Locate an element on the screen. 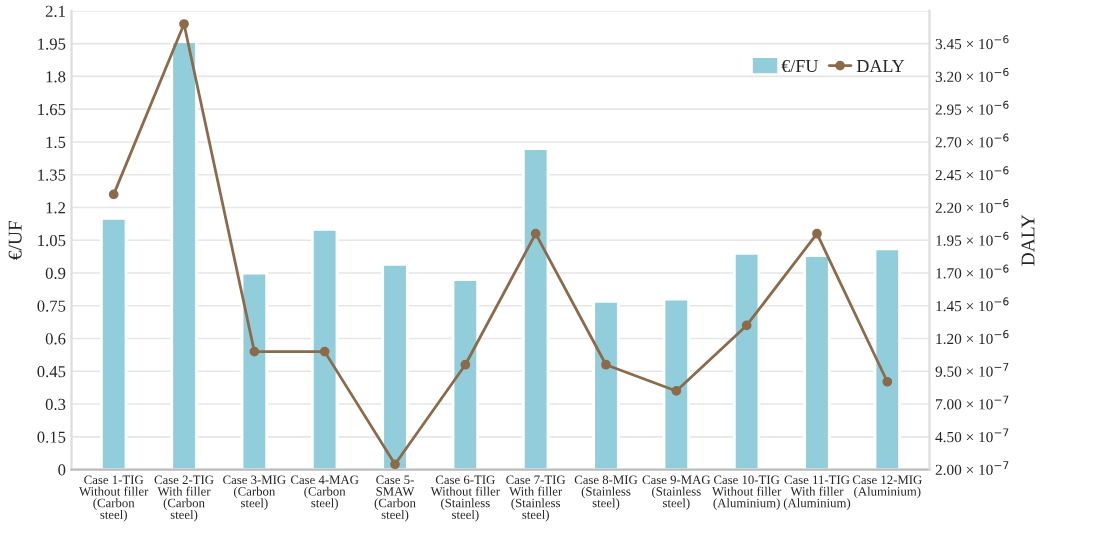 The image size is (1100, 546). y-tick-label: 0.3 is located at coordinates (55, 404).